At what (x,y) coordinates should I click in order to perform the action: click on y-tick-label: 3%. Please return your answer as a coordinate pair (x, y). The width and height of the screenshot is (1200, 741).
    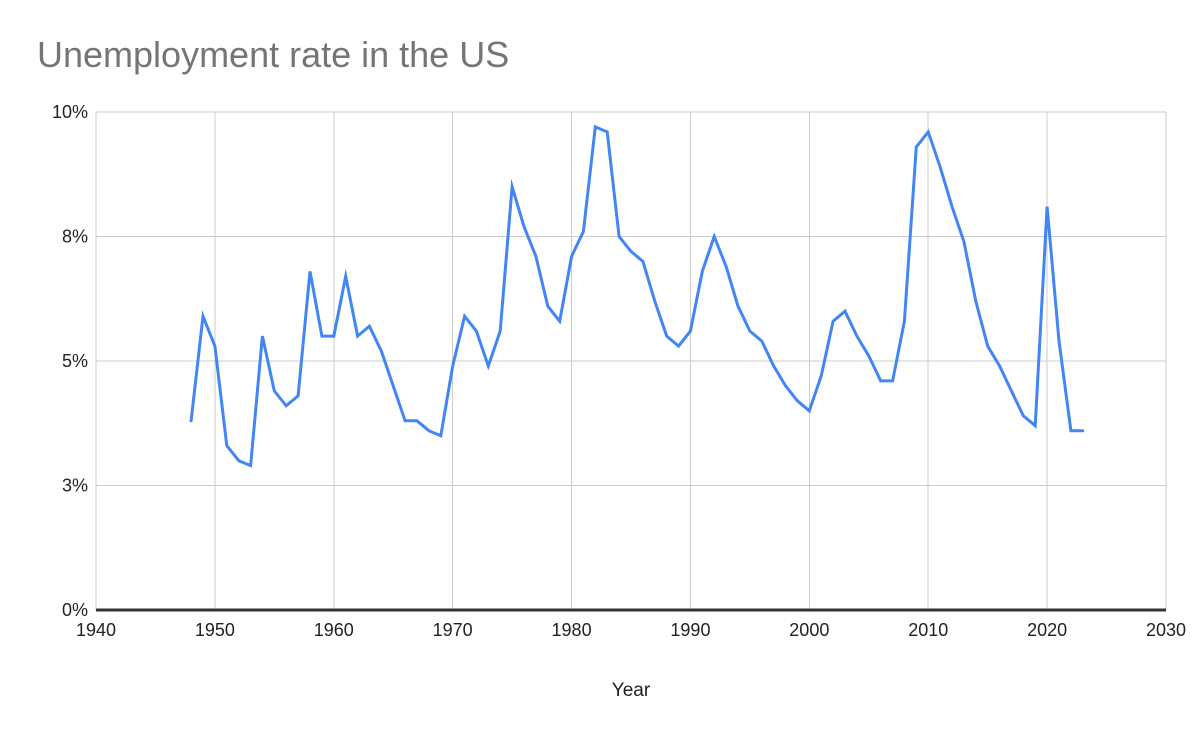
    Looking at the image, I should click on (75, 486).